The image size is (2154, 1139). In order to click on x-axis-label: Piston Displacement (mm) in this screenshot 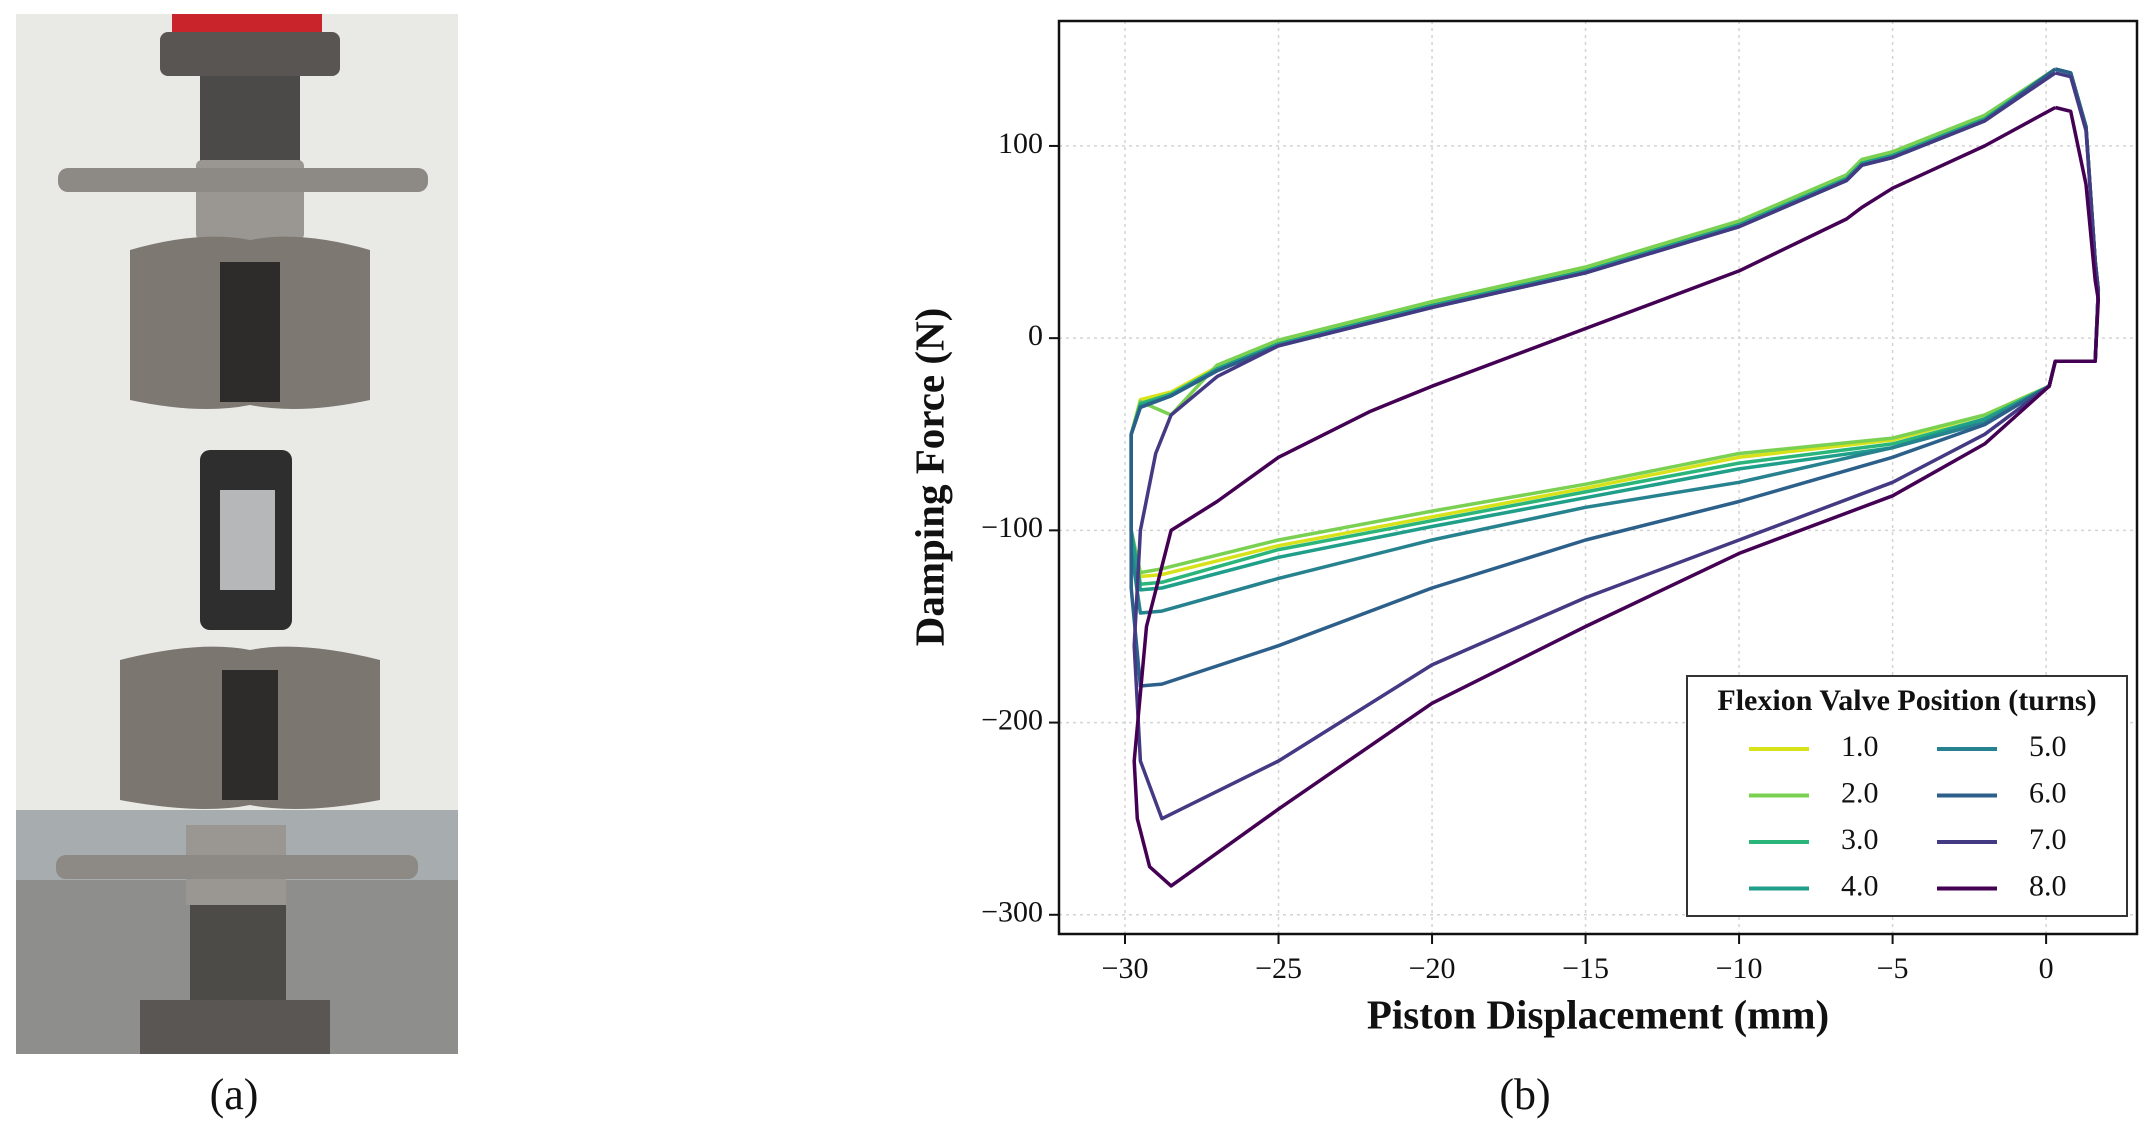, I will do `click(1598, 1014)`.